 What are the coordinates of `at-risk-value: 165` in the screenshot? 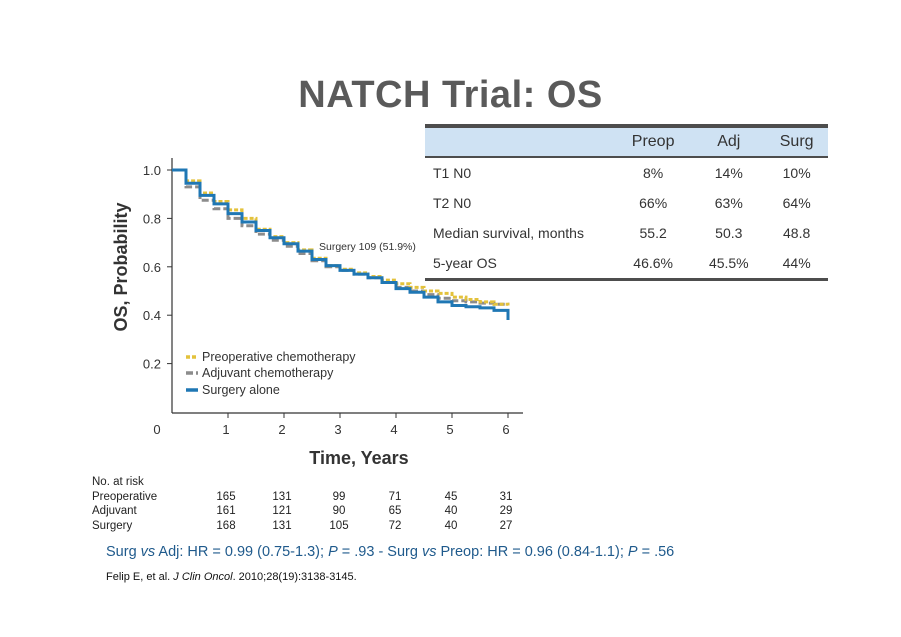 It's located at (226, 496).